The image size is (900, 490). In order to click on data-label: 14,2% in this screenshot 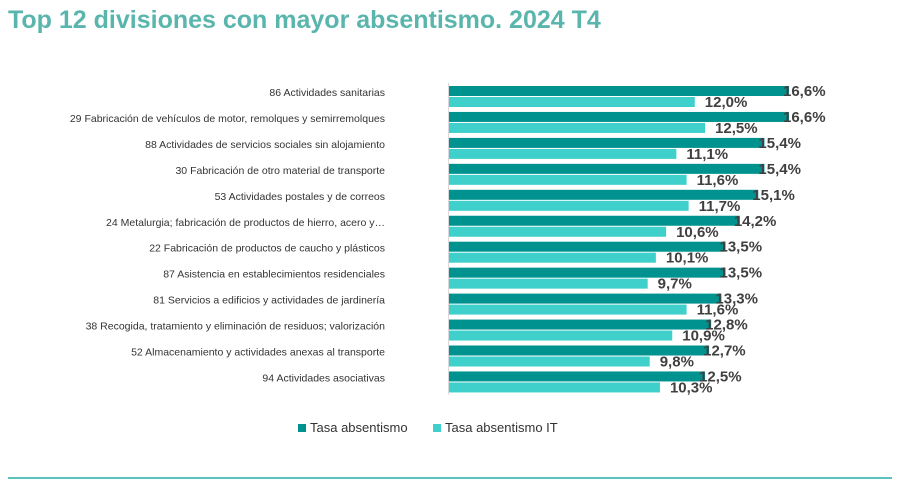, I will do `click(755, 221)`.